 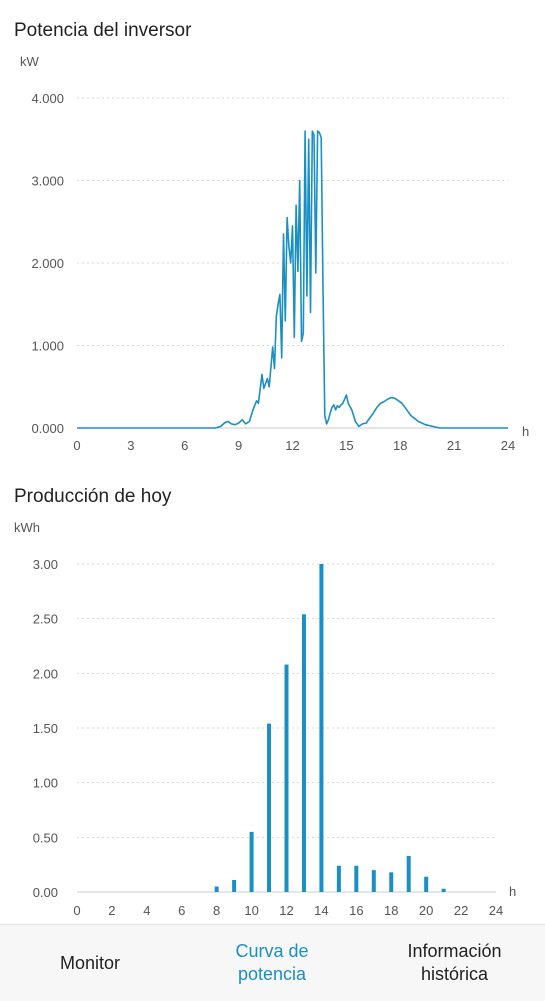 I want to click on tab-monitor-label: Monitor, so click(x=90, y=962).